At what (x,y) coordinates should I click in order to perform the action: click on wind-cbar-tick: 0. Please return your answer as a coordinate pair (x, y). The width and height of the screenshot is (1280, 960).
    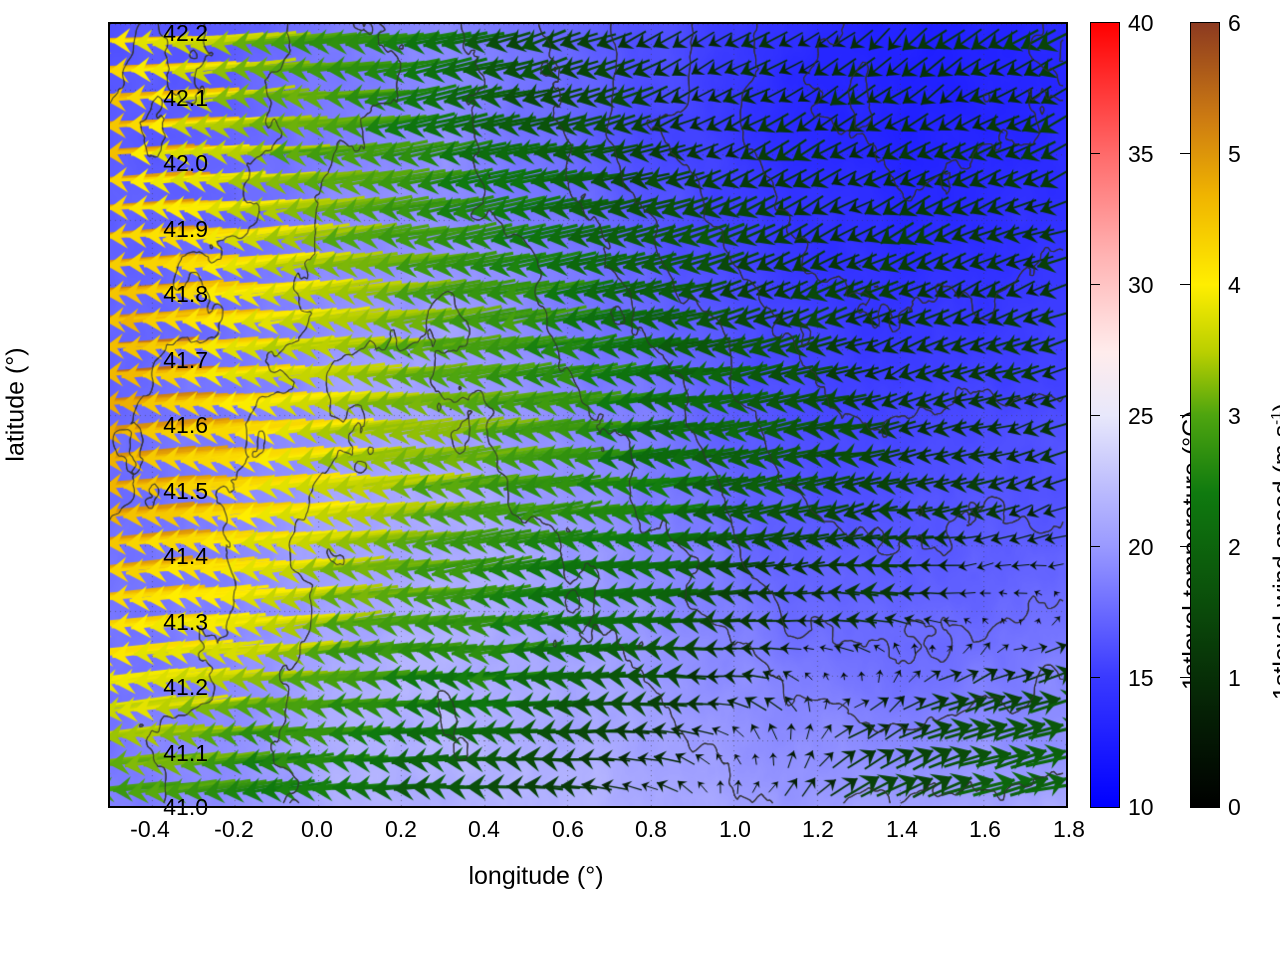
    Looking at the image, I should click on (1234, 807).